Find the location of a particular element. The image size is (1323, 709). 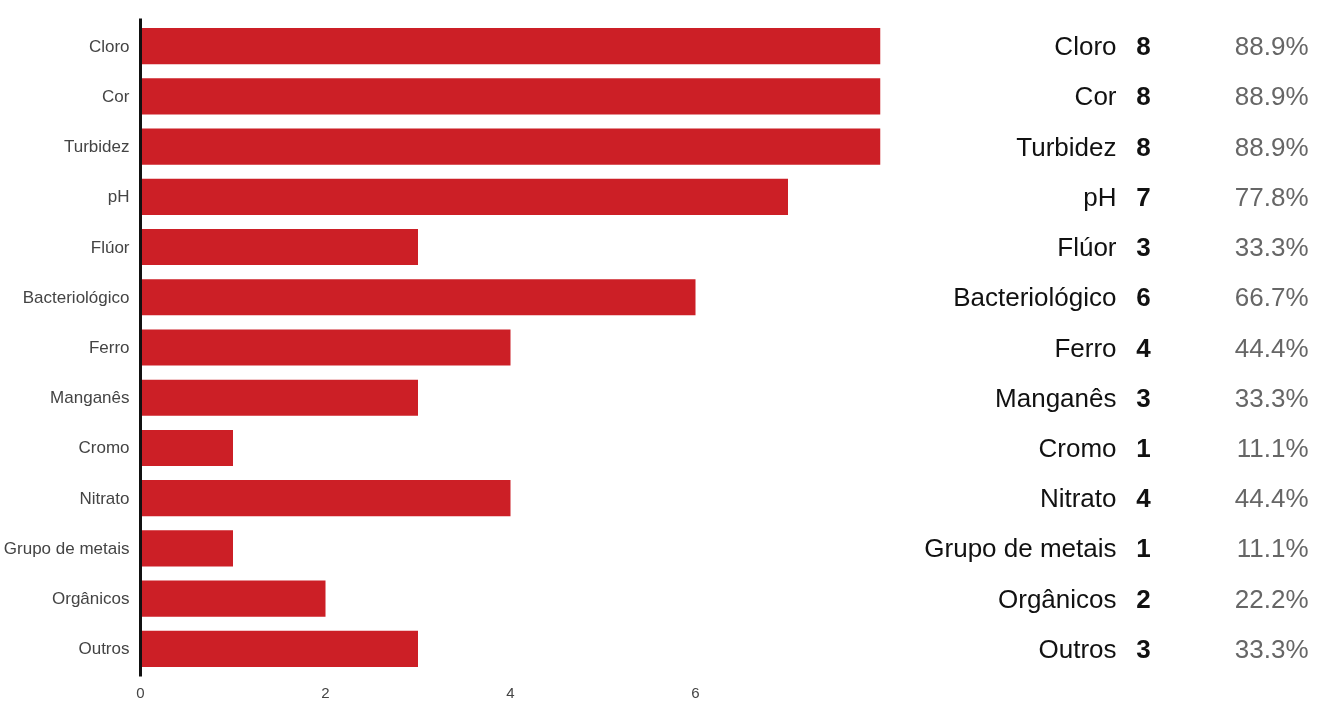

data-label: 7 is located at coordinates (1143, 196).